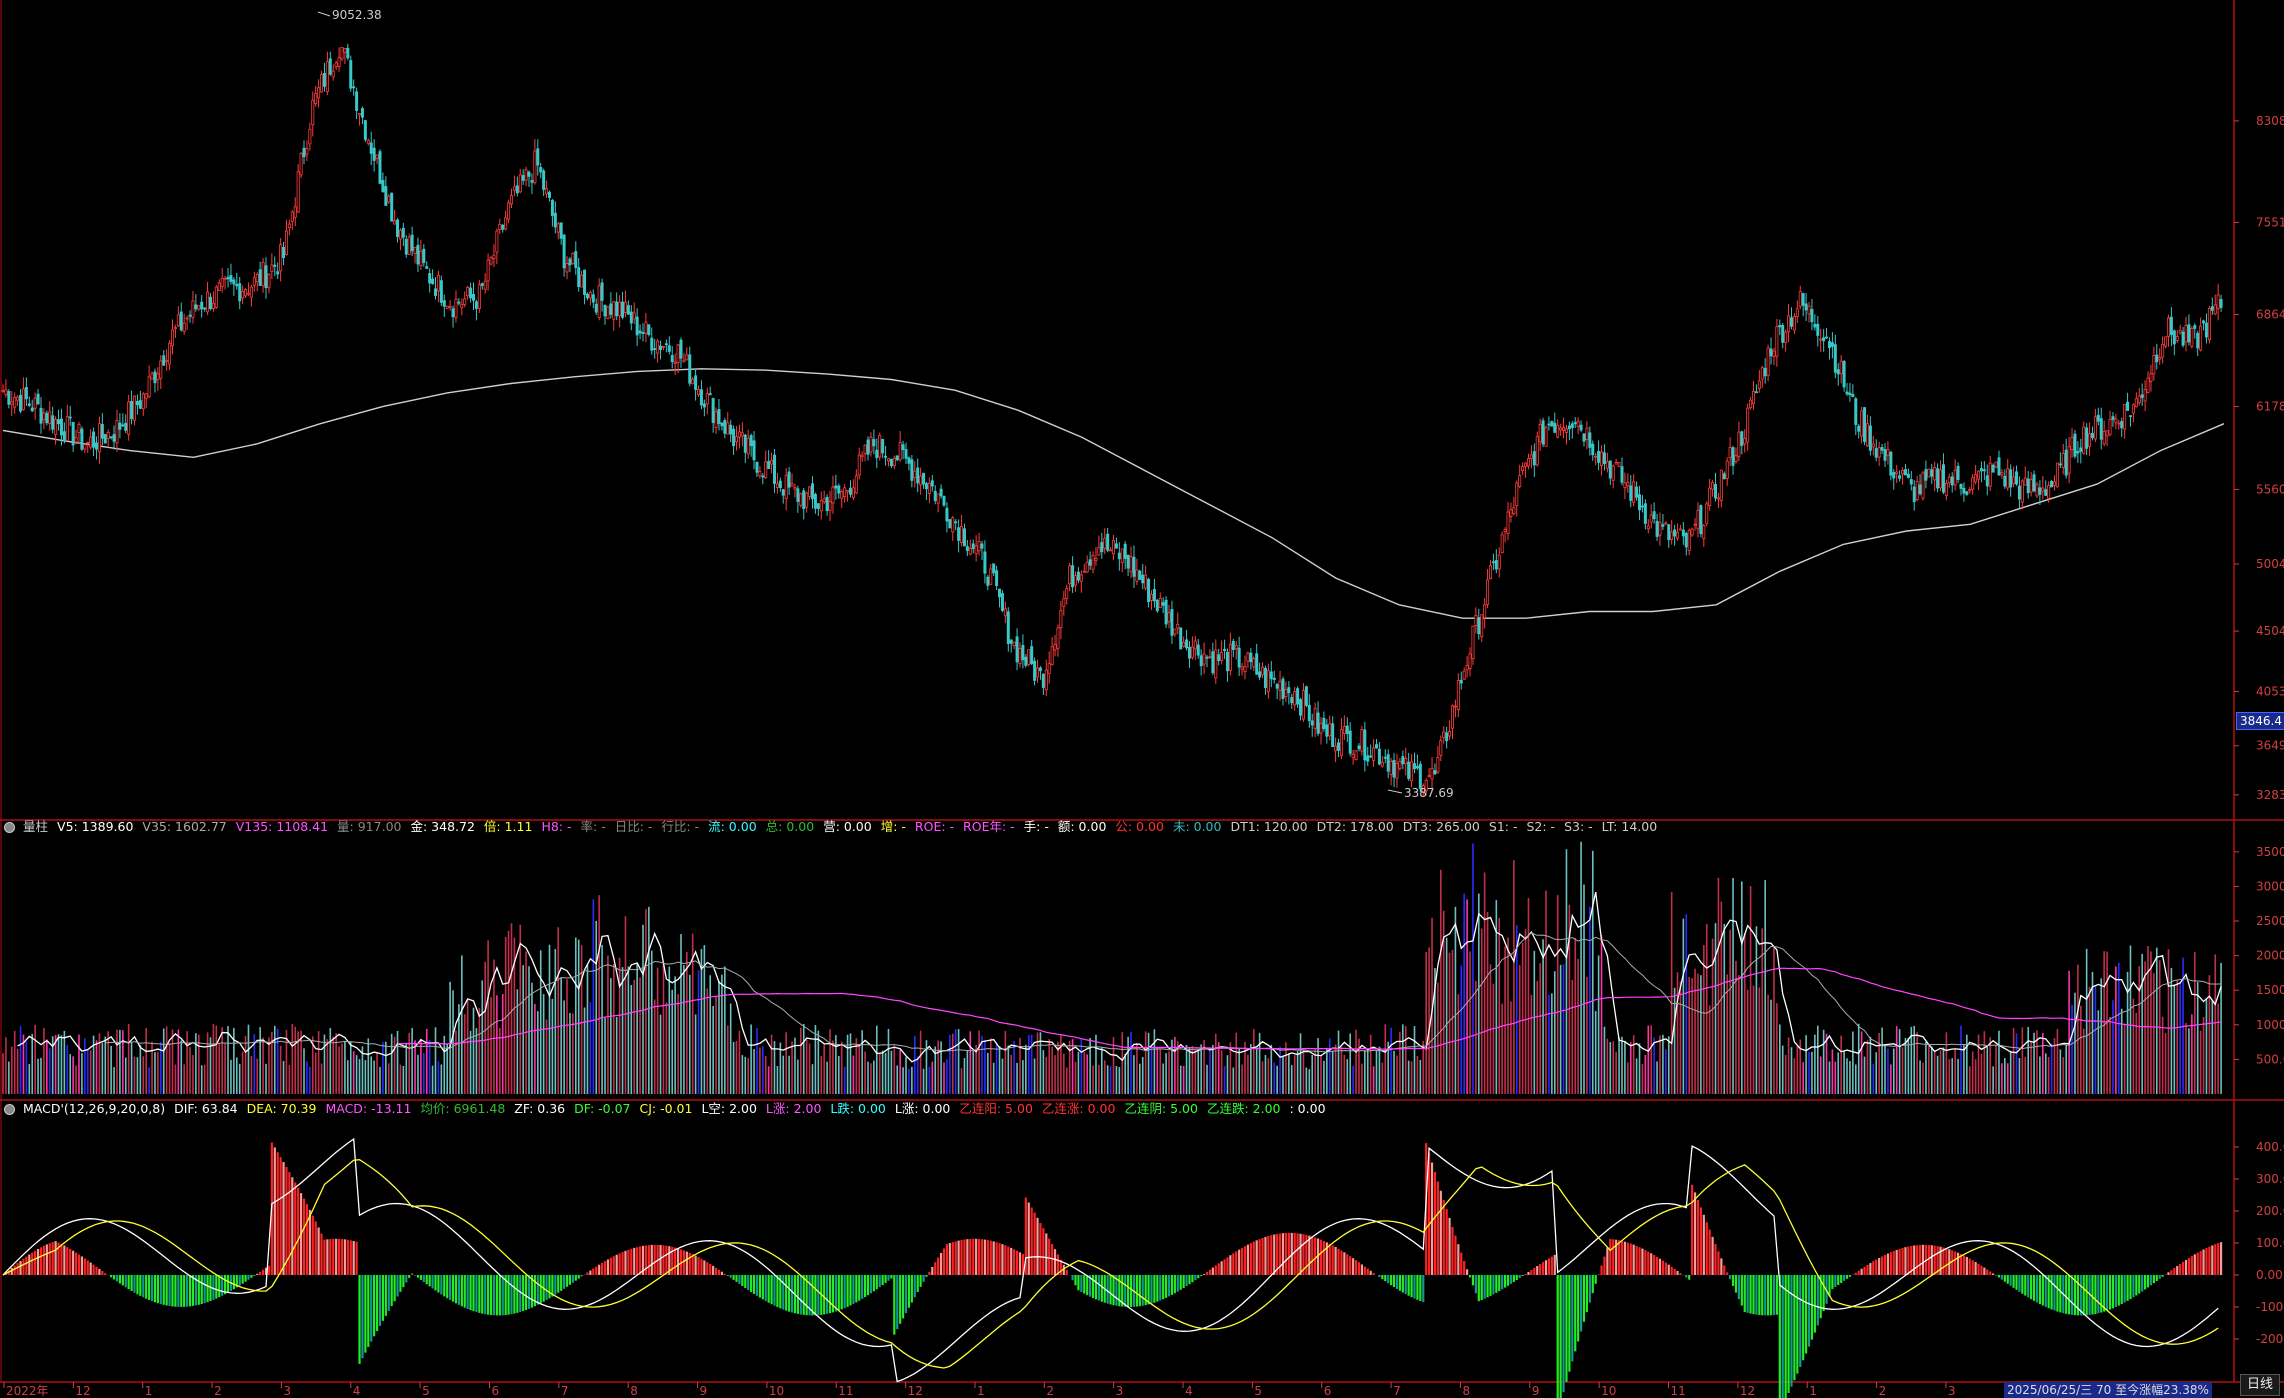 The image size is (2284, 1398). I want to click on indicator-value: DEA: 70.39, so click(281, 1108).